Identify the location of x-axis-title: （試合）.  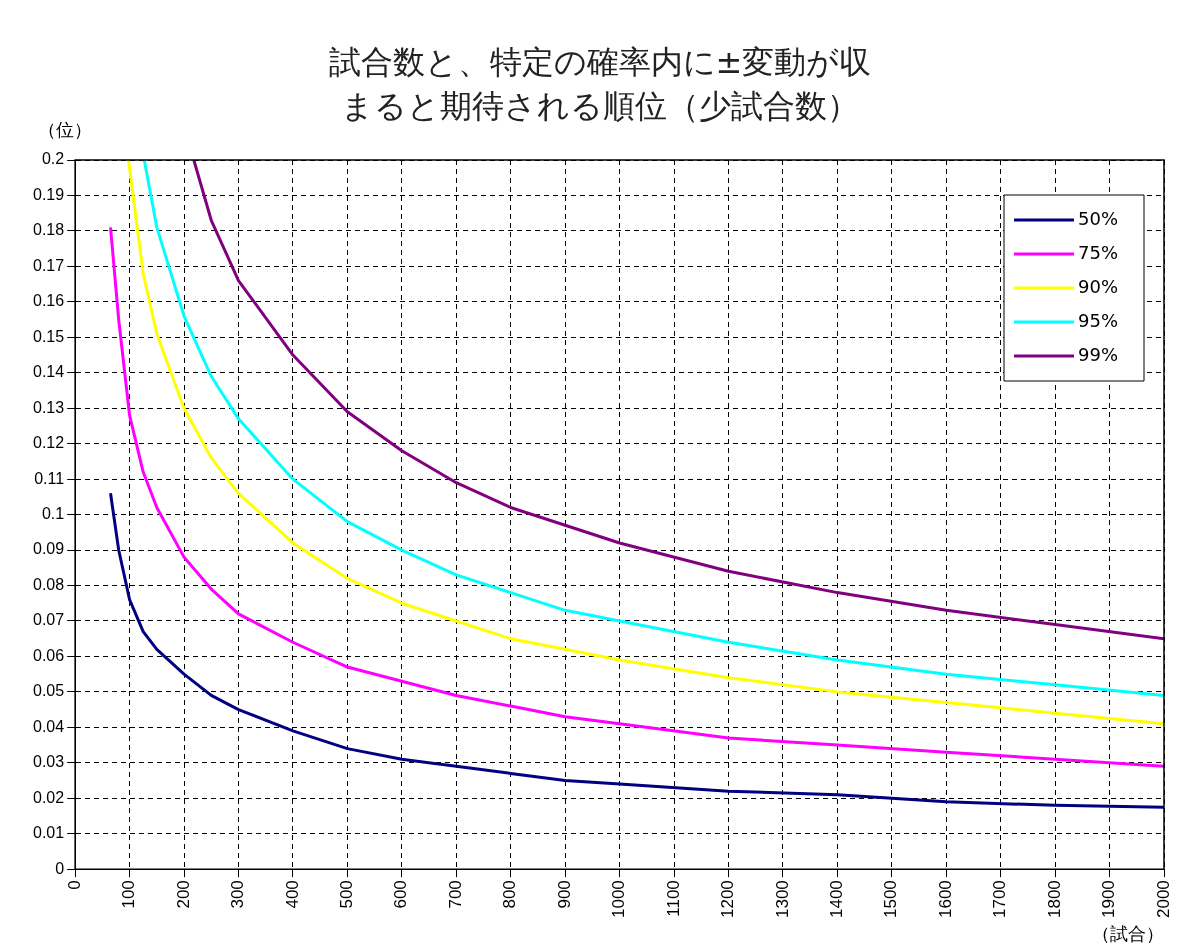
(1128, 934).